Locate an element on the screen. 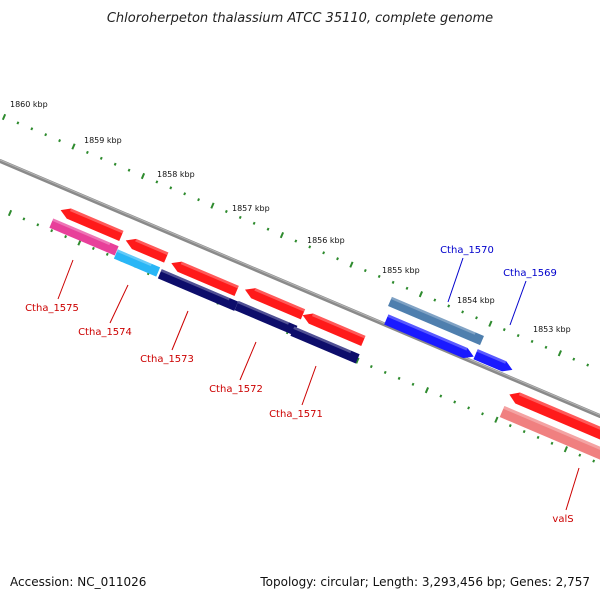 The height and width of the screenshot is (600, 600). gene-ctha-1570-body is located at coordinates (429, 336).